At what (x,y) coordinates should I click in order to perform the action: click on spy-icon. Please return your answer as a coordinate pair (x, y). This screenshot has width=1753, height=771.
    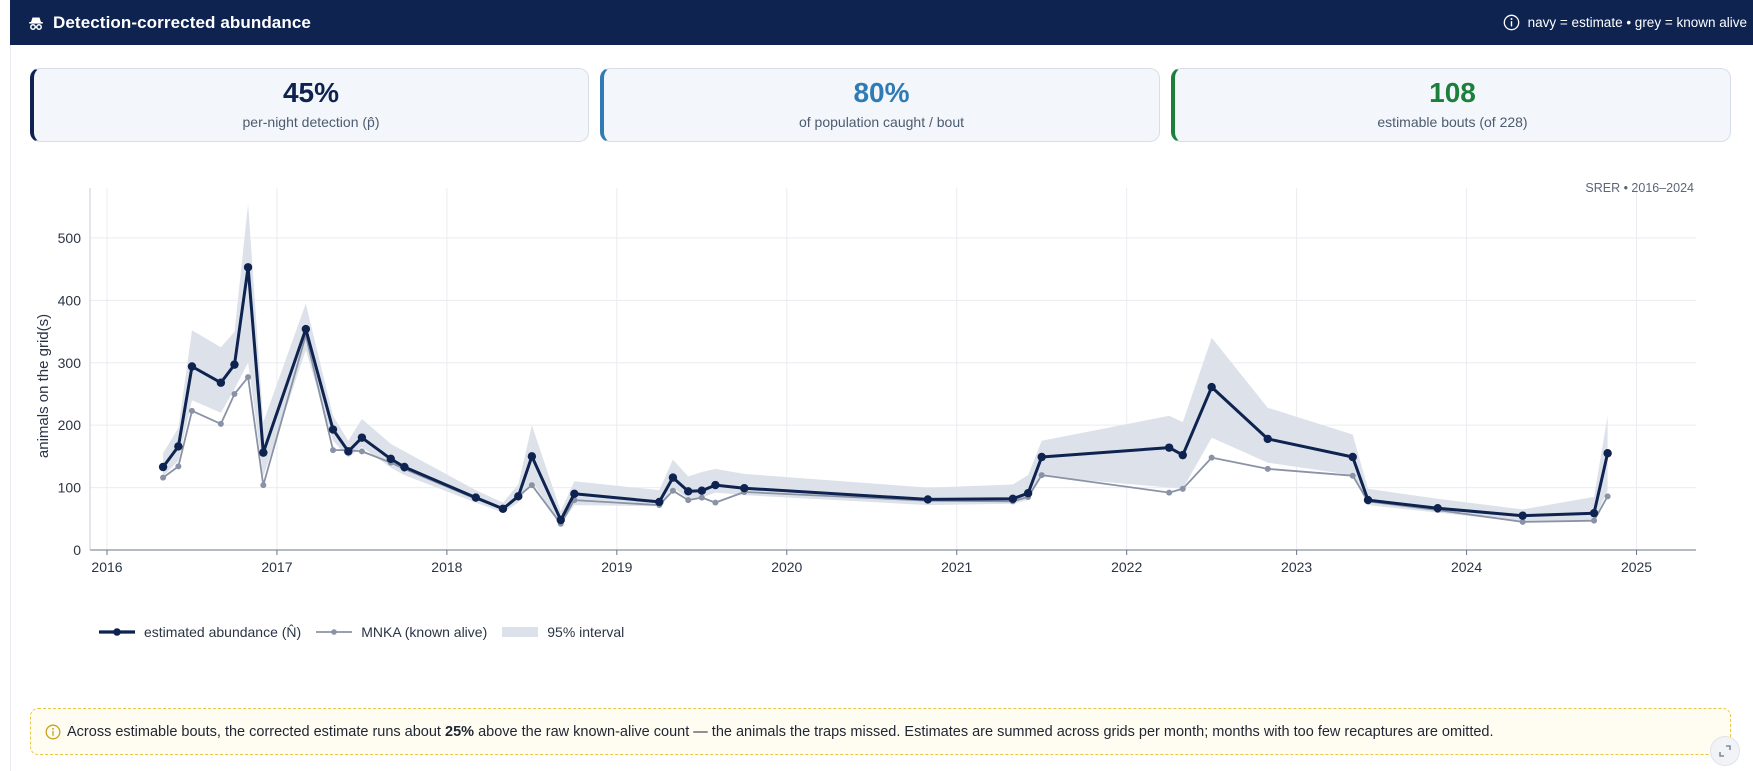
    Looking at the image, I should click on (36, 23).